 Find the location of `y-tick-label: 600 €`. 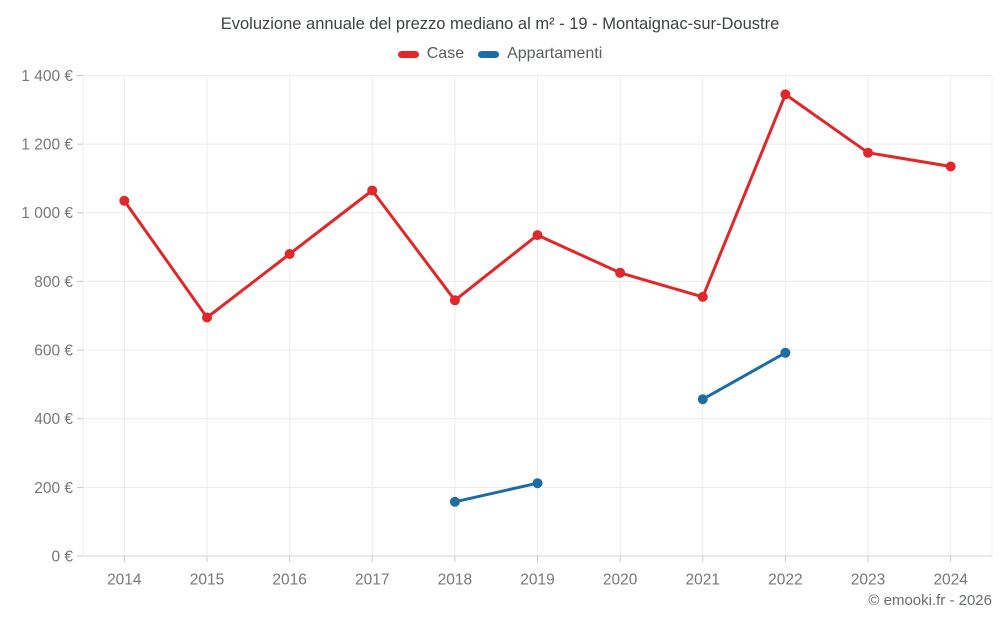

y-tick-label: 600 € is located at coordinates (53, 350).